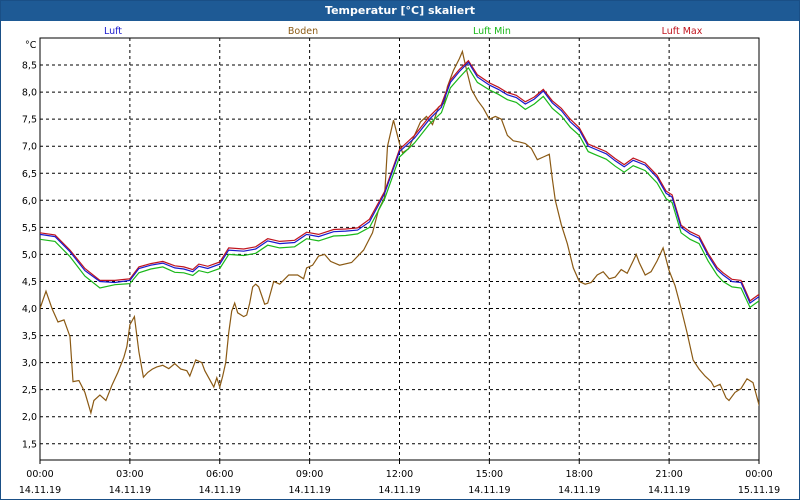 The height and width of the screenshot is (500, 800). I want to click on x-tick-date-label: 15.11.19, so click(759, 490).